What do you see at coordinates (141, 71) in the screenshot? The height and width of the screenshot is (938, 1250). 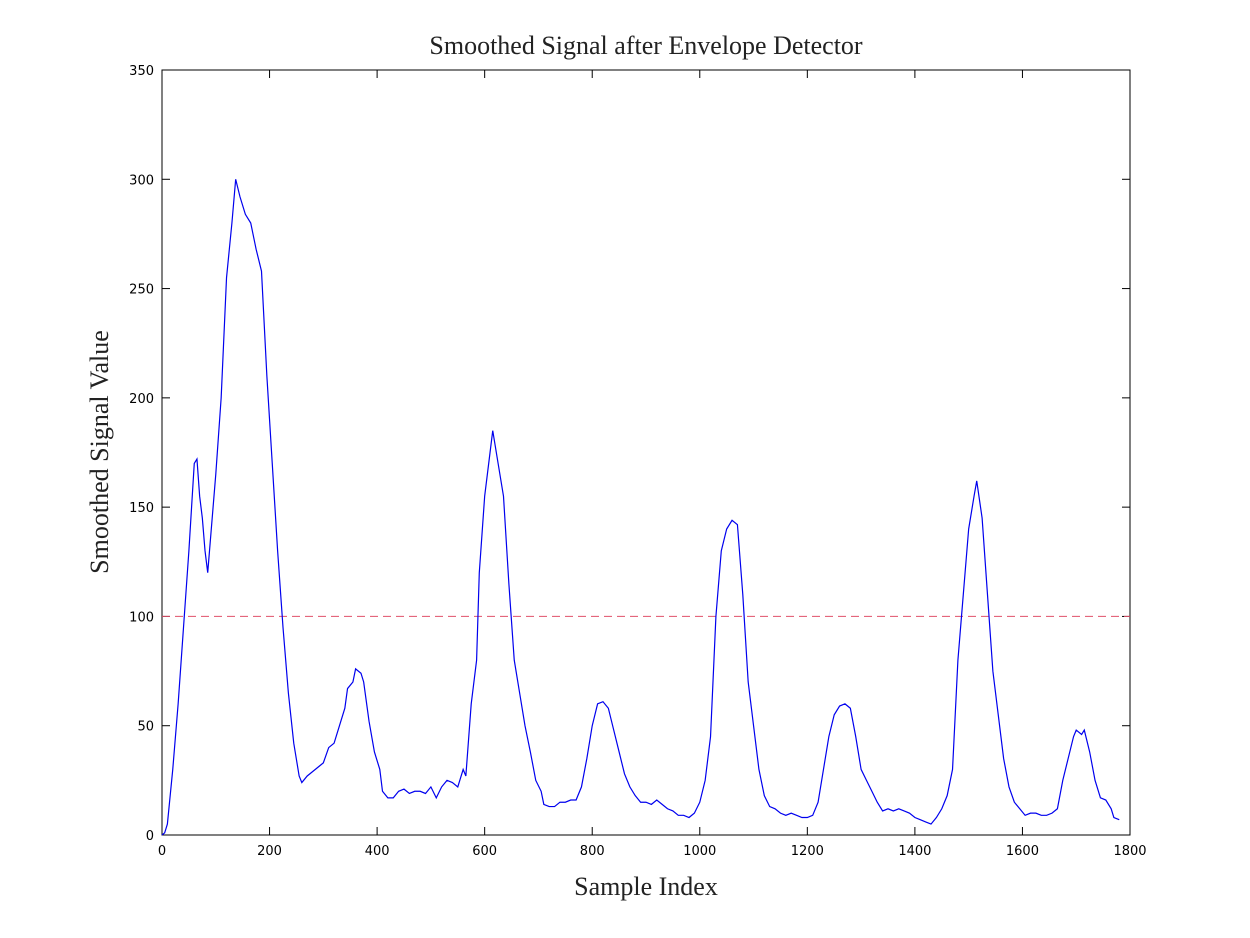 I see `y-tick-label: 350` at bounding box center [141, 71].